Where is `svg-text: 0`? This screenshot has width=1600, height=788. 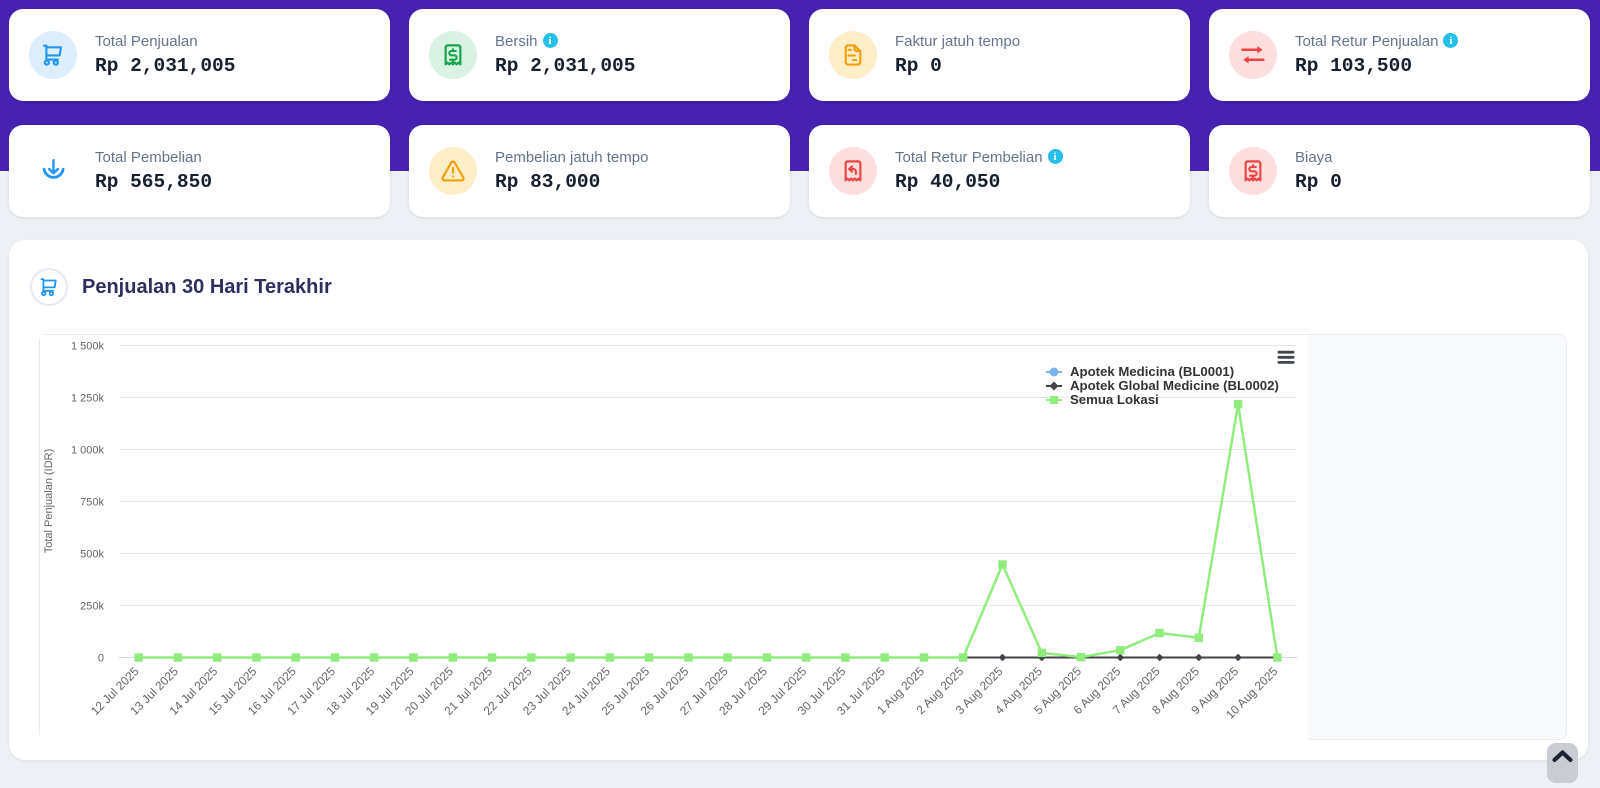
svg-text: 0 is located at coordinates (101, 659).